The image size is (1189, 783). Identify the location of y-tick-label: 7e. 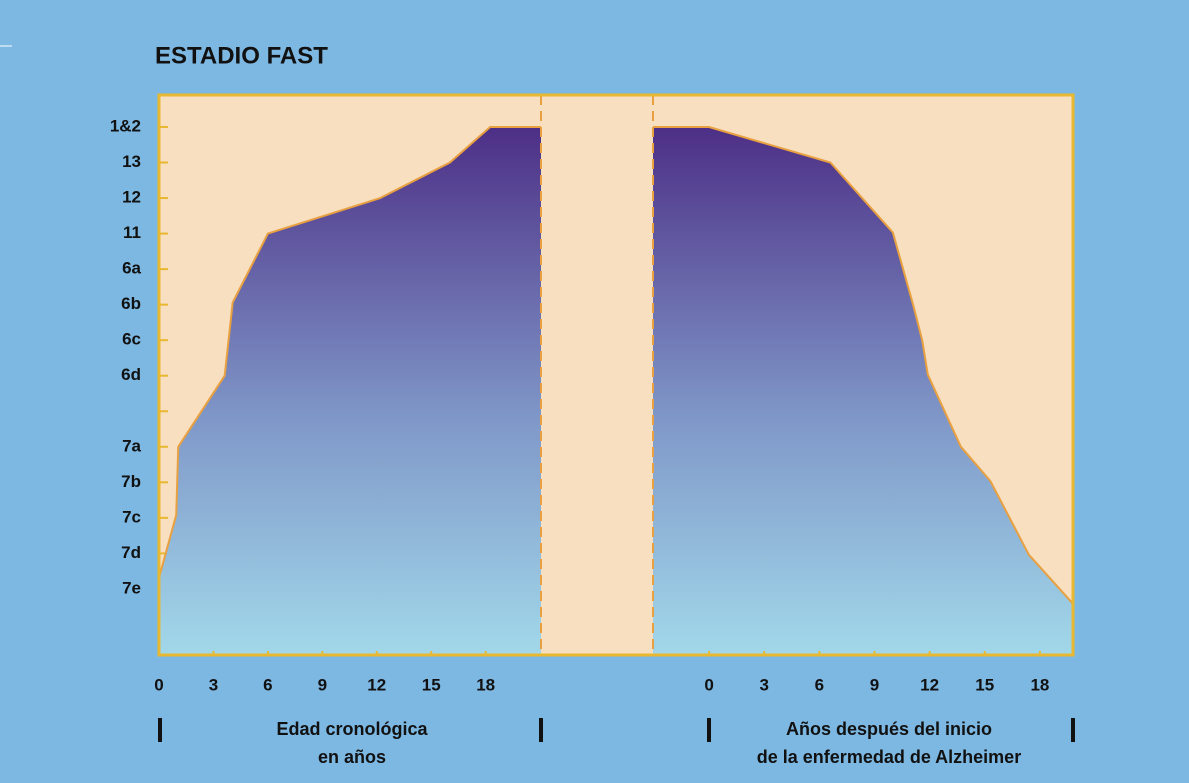
(131, 587).